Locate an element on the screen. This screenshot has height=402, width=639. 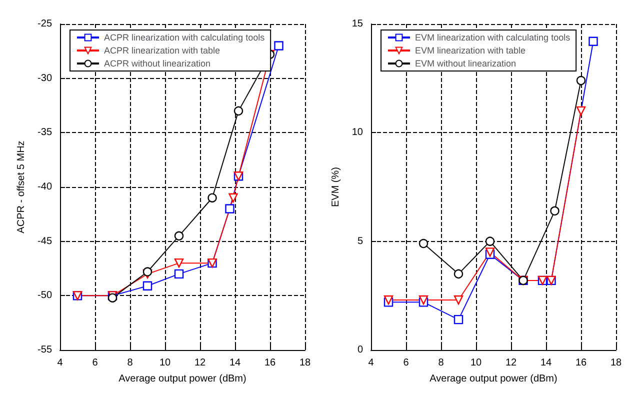
y-tick-label: -35 is located at coordinates (45, 132).